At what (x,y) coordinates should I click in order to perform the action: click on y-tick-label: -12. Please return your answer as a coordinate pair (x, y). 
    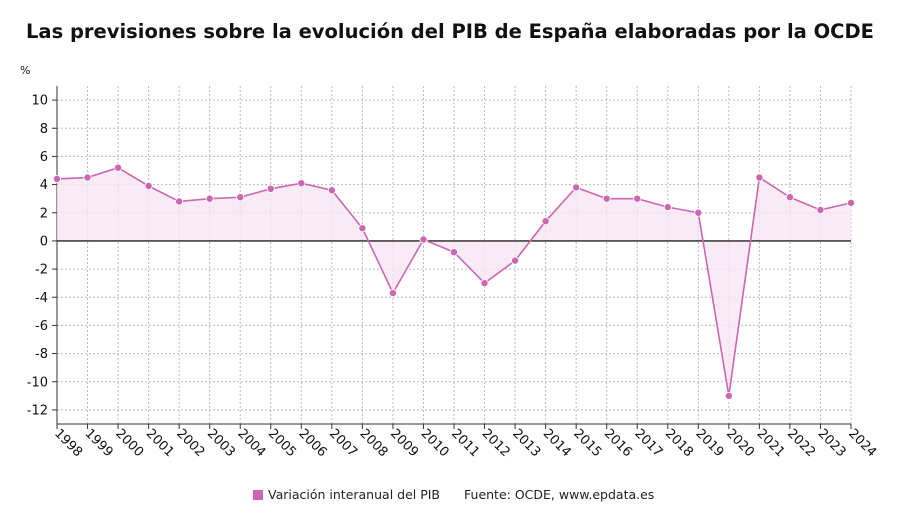
    Looking at the image, I should click on (37, 410).